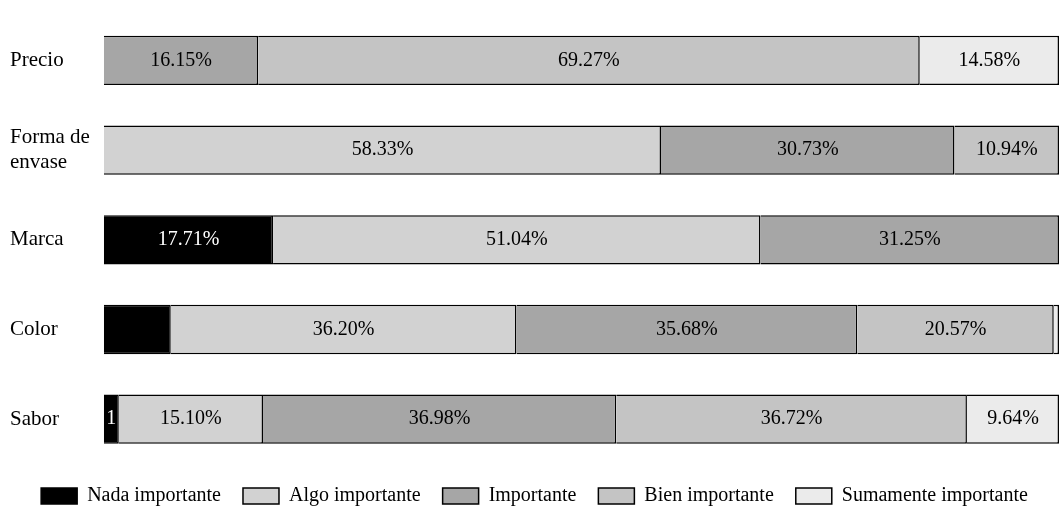 This screenshot has width=1063, height=520. Describe the element at coordinates (516, 238) in the screenshot. I see `data-label: 51.04%` at that location.